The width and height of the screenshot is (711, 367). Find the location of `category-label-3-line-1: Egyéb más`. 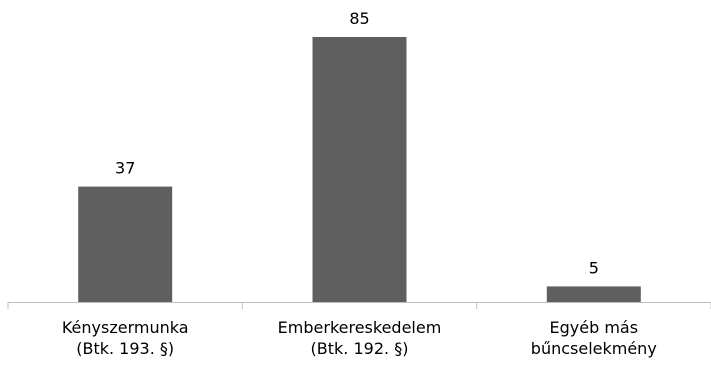

category-label-3-line-1: Egyéb más is located at coordinates (594, 327).